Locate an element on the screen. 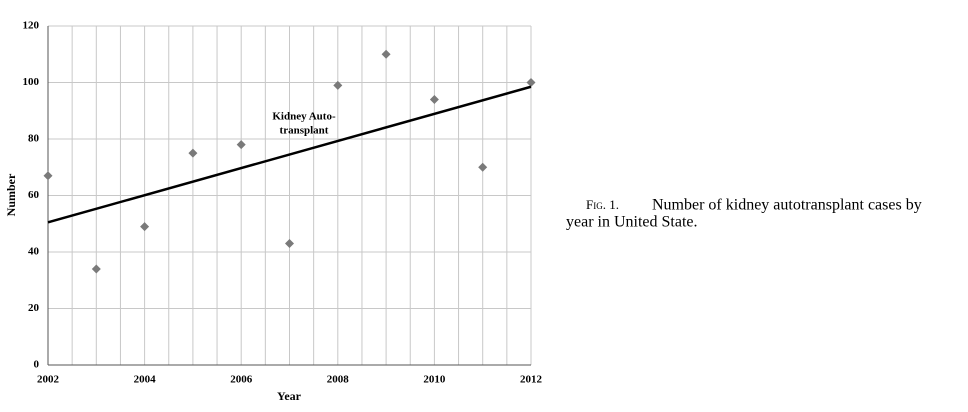 The image size is (968, 412). y-tick-label: 120 is located at coordinates (31, 26).